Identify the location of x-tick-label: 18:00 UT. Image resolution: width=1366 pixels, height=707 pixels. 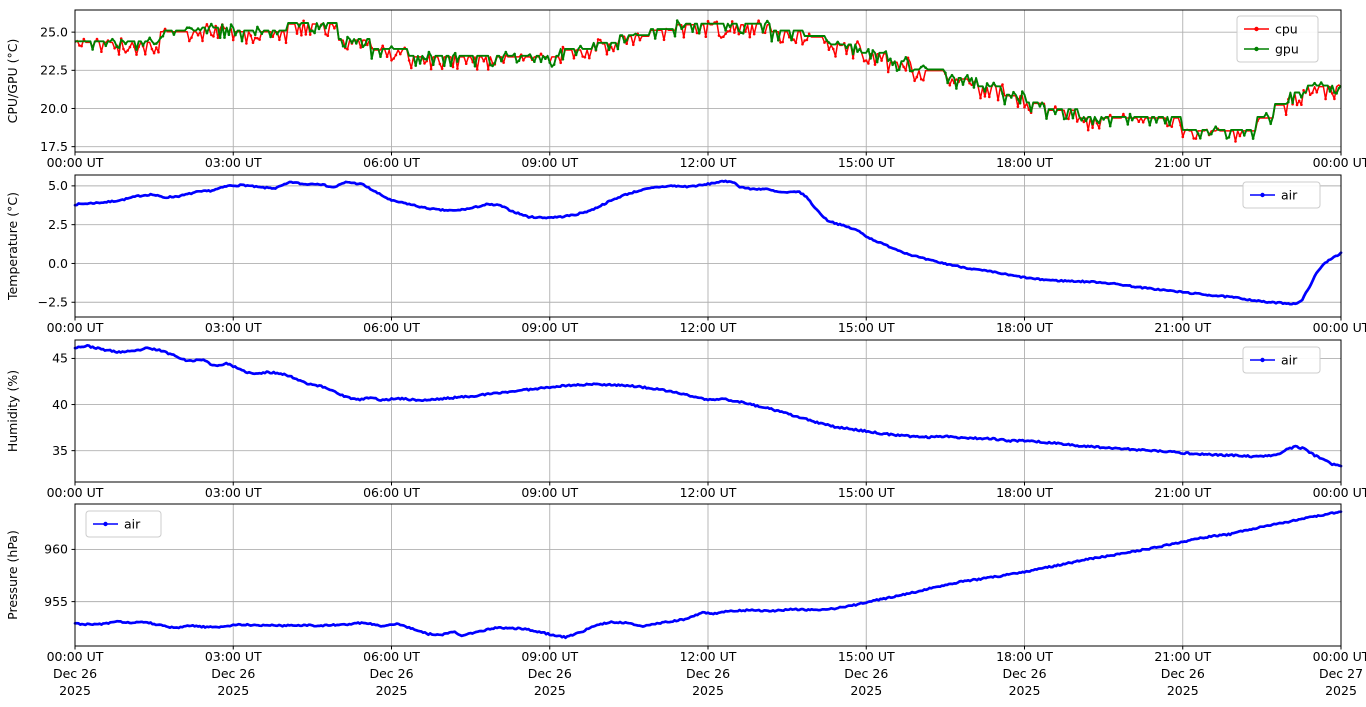
(1024, 162).